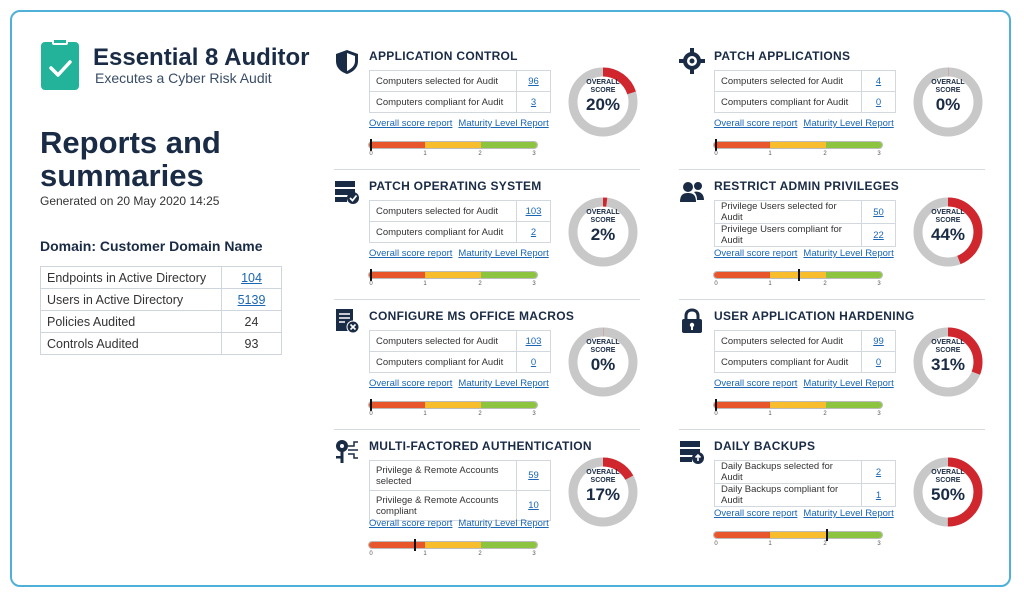 The width and height of the screenshot is (1024, 600). What do you see at coordinates (508, 145) in the screenshot?
I see `gauge-segment-green` at bounding box center [508, 145].